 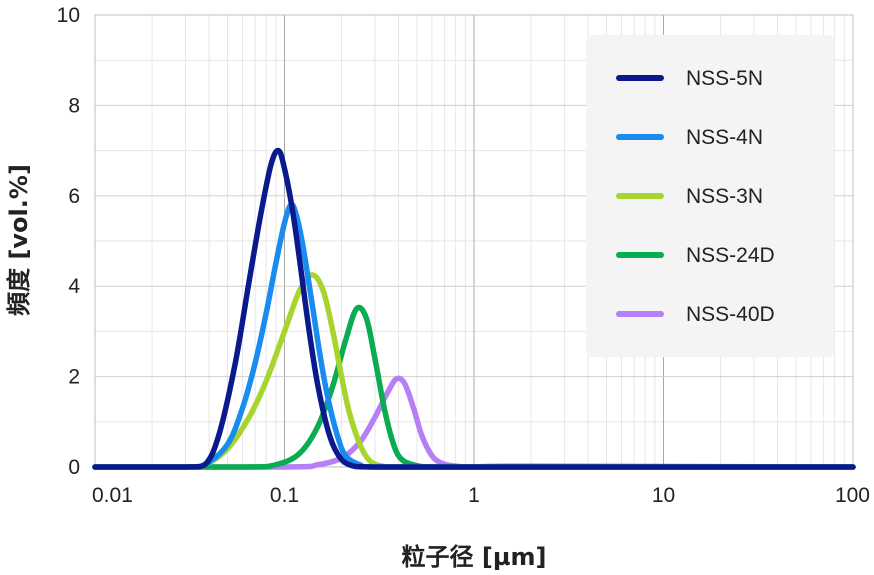 What do you see at coordinates (74, 286) in the screenshot?
I see `y-tick-label: 4` at bounding box center [74, 286].